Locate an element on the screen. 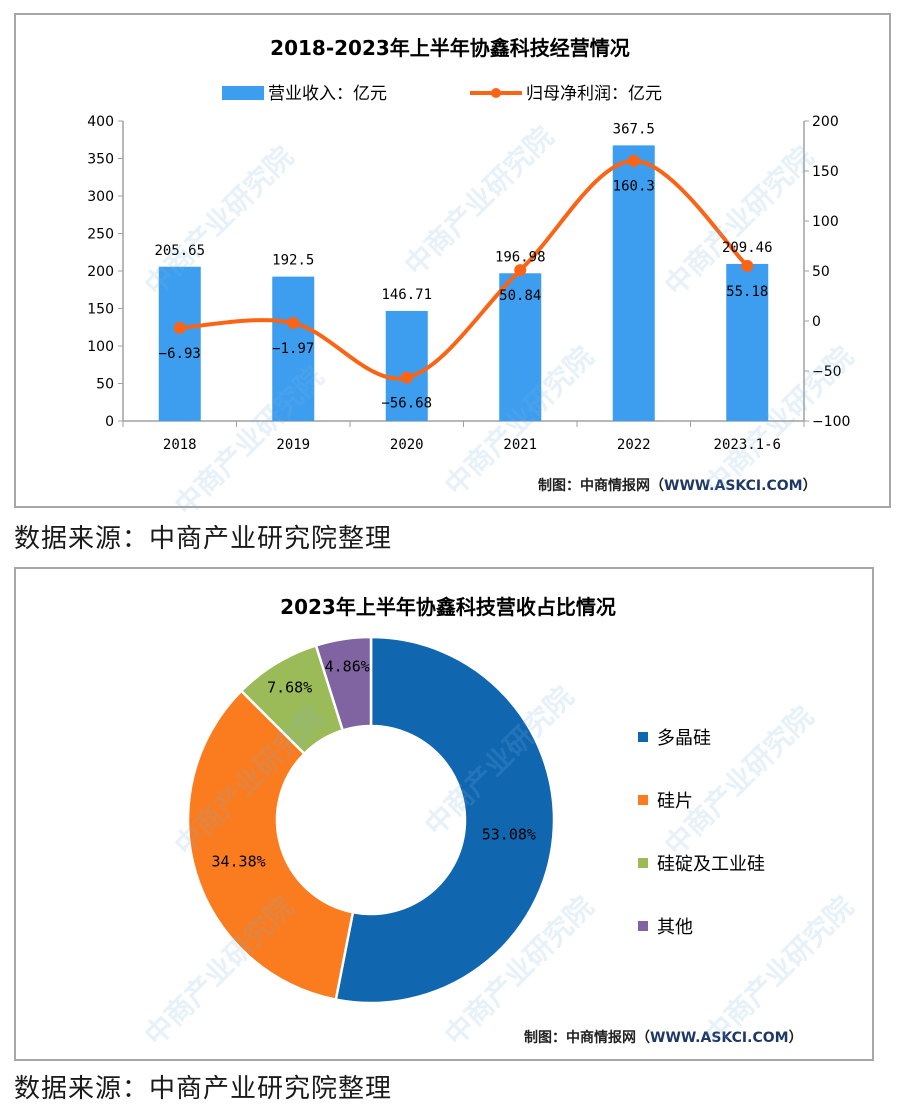 The height and width of the screenshot is (1111, 908). legend-label-revenue: 营业收入：亿元 is located at coordinates (327, 94).